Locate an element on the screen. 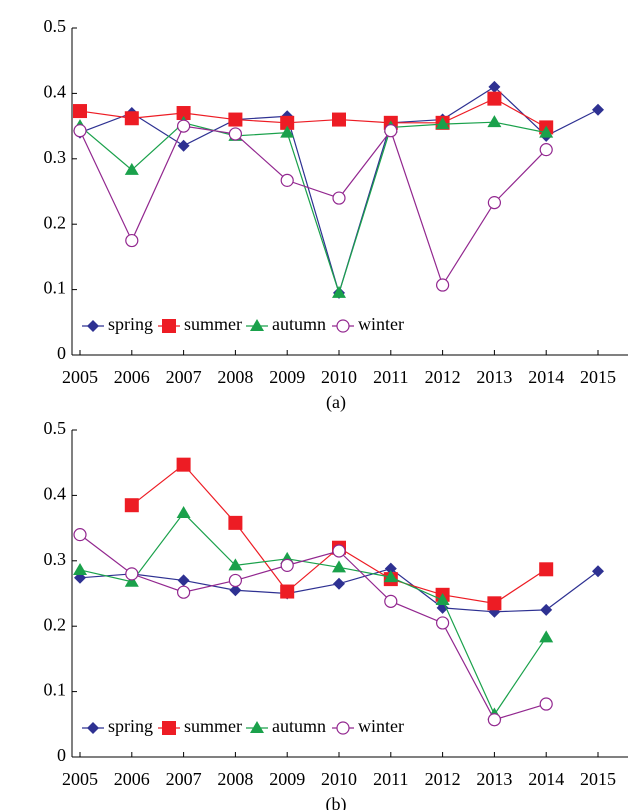 Image resolution: width=632 pixels, height=810 pixels. legend-label: spring is located at coordinates (130, 324).